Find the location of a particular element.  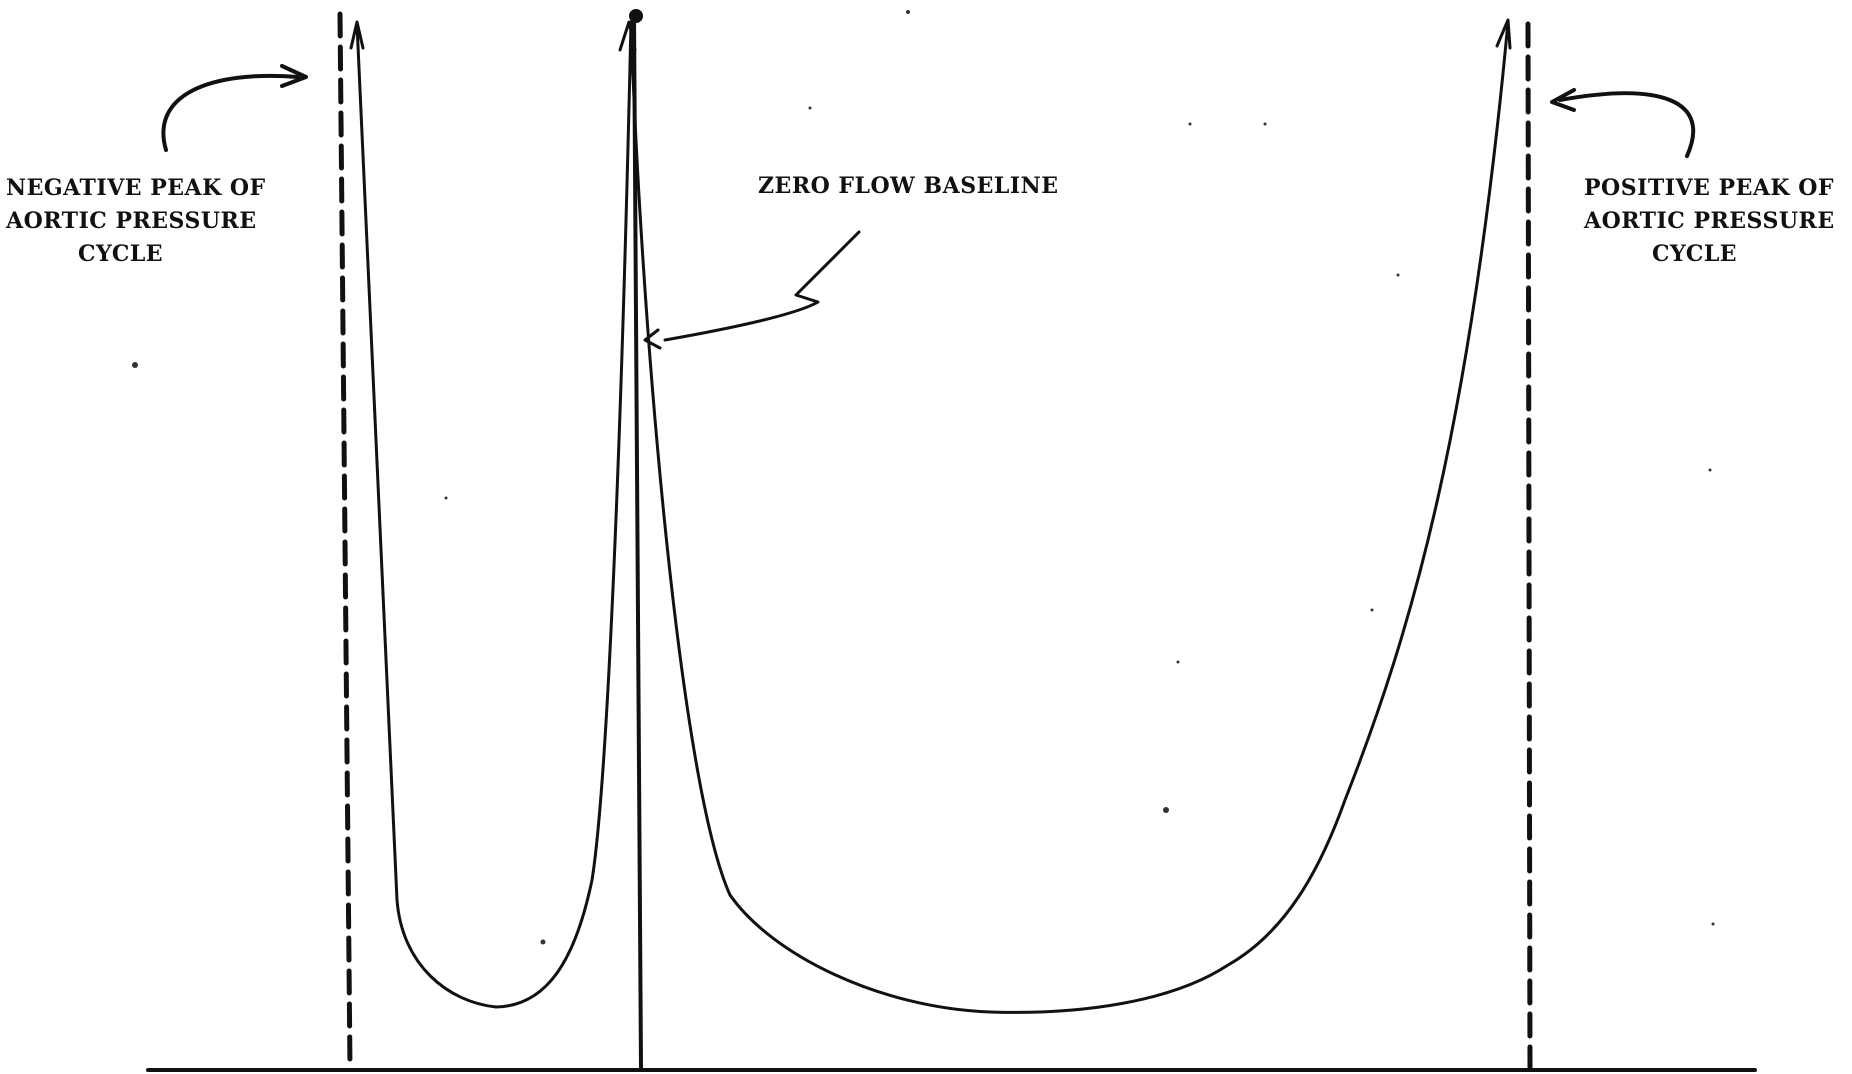

positive-peak-pointer-arrow is located at coordinates (1626, 124).